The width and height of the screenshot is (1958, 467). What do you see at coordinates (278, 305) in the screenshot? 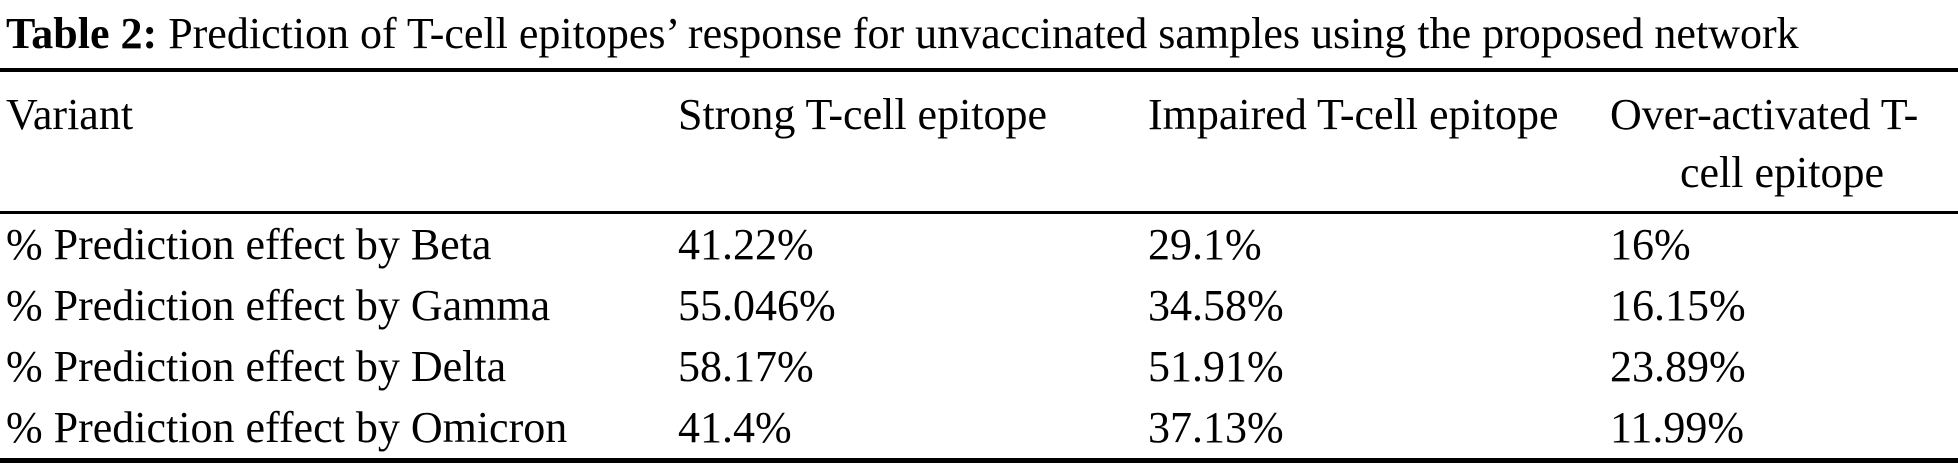
I see `row-label: % Prediction effect by Gamma` at bounding box center [278, 305].